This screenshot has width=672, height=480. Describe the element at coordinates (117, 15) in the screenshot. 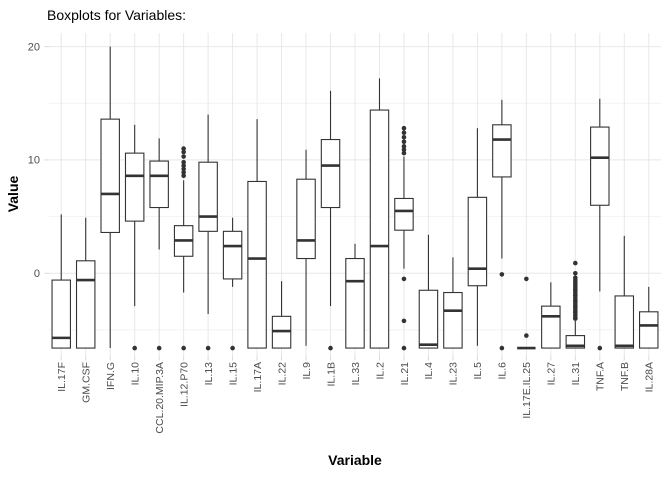

I see `chart-title: Boxplots for Variables:` at that location.